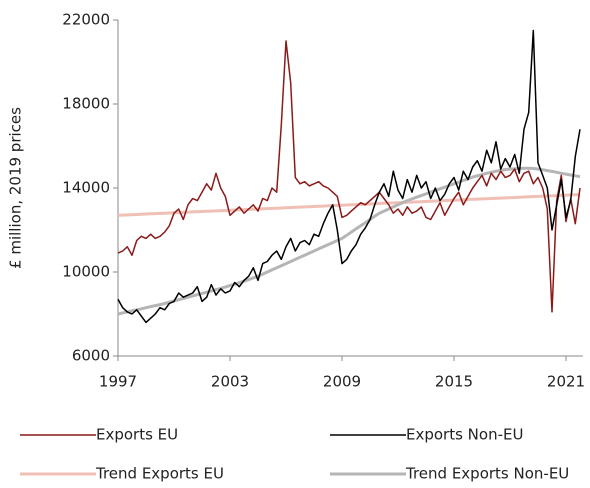 Image resolution: width=590 pixels, height=488 pixels. I want to click on legend-label: Trend Exports Non-EU, so click(487, 474).